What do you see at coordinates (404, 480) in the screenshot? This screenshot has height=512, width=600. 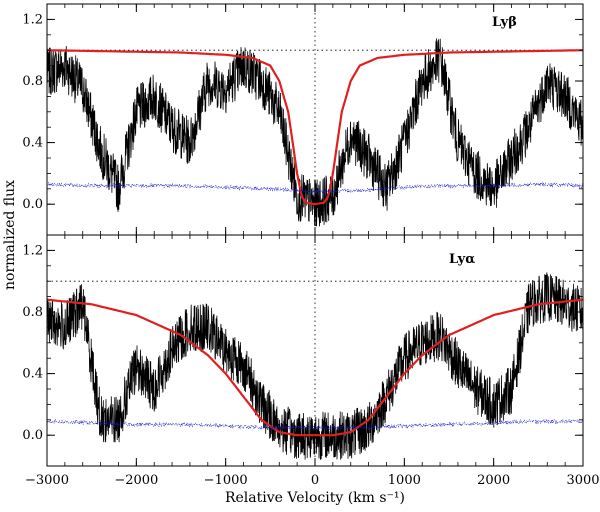 I see `x-tick-label: 1000` at bounding box center [404, 480].